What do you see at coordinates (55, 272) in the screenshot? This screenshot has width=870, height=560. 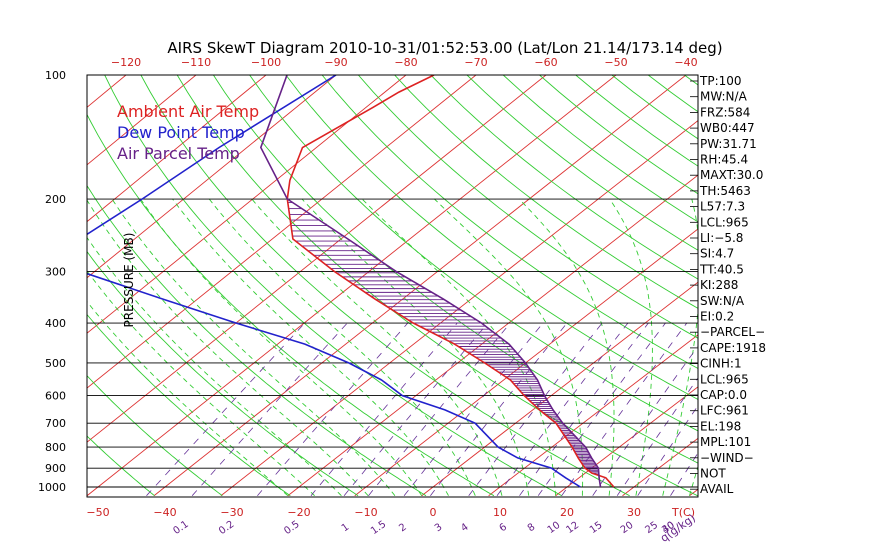 I see `pressure-tick-label: 300` at bounding box center [55, 272].